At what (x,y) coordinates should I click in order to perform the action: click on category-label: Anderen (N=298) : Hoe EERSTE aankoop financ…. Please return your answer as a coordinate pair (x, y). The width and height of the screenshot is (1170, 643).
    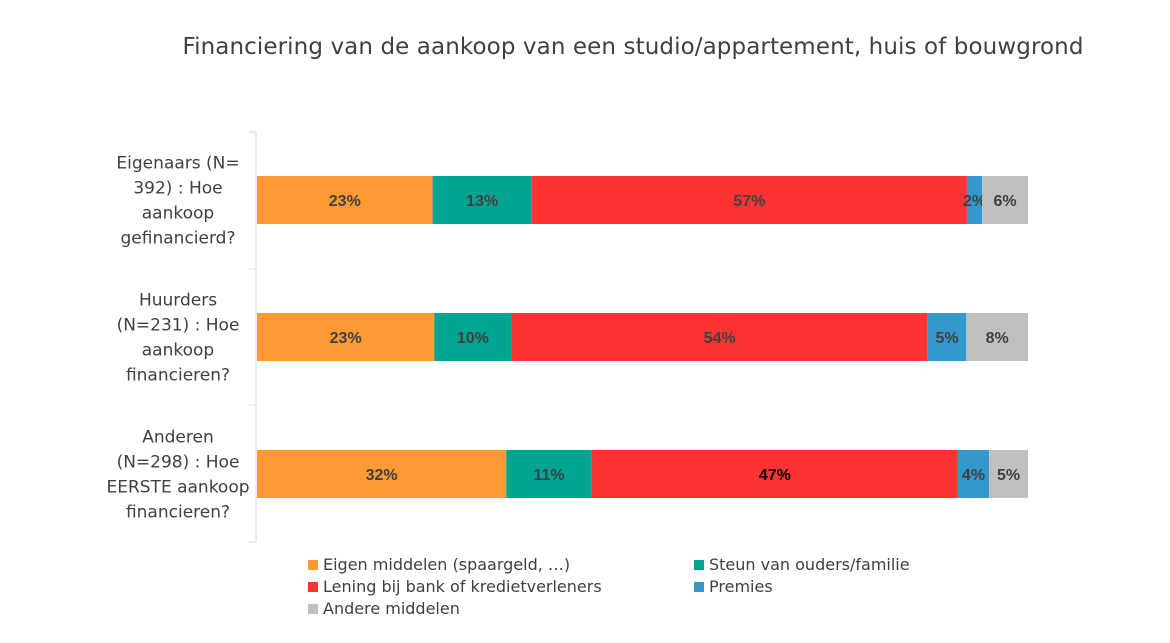
    Looking at the image, I should click on (177, 475).